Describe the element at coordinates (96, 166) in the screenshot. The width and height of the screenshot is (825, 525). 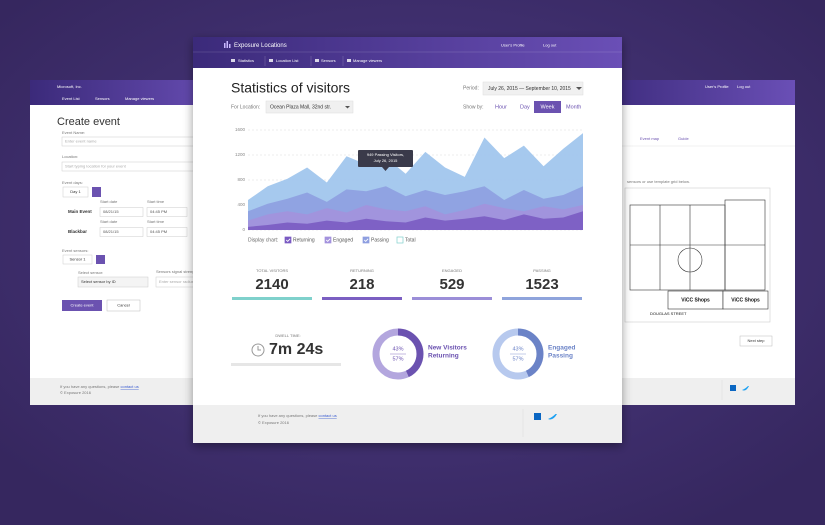
I see `placeholder: Start typing location for your event` at that location.